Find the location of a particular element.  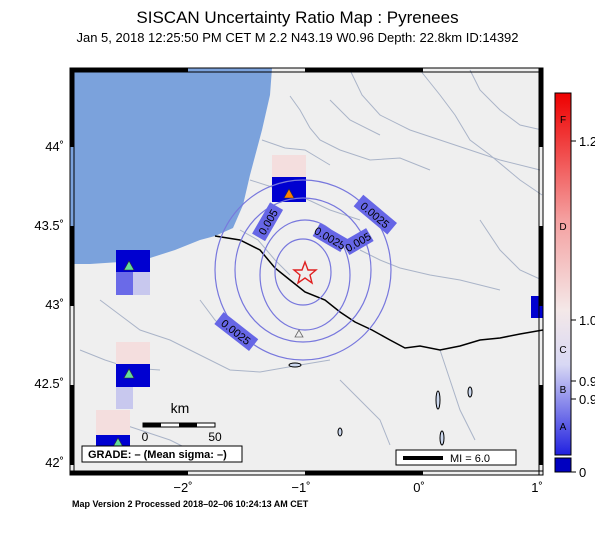

mi-legend: MI = 6.0 is located at coordinates (456, 457).